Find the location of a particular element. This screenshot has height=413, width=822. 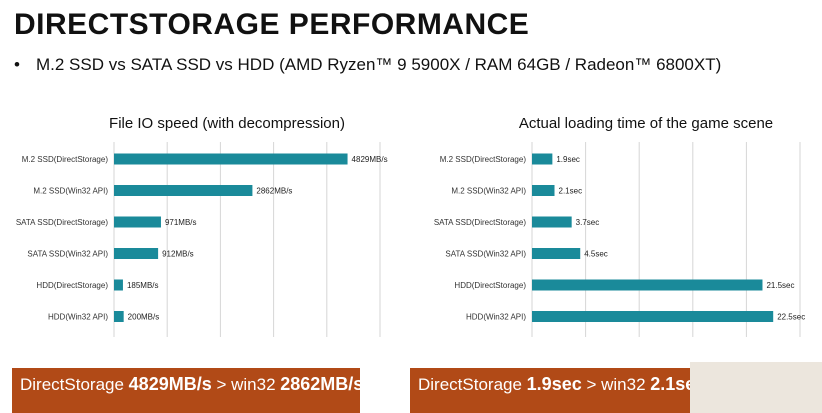

summary-banner-left: DirectStorage 4829MB/s > win32 2862MB/s is located at coordinates (188, 390).